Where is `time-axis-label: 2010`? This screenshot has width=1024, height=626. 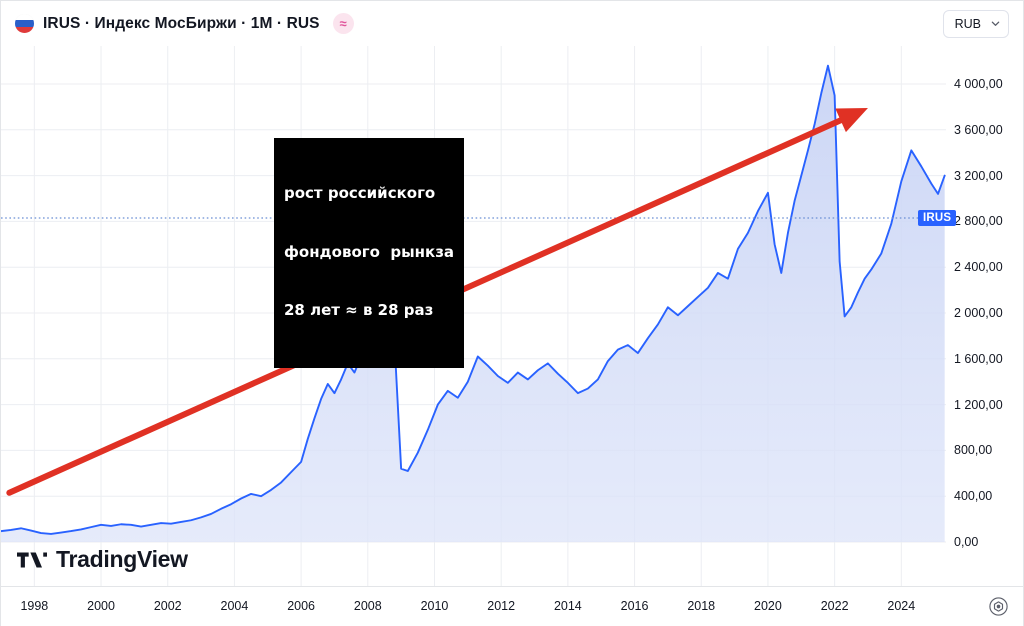 time-axis-label: 2010 is located at coordinates (434, 606).